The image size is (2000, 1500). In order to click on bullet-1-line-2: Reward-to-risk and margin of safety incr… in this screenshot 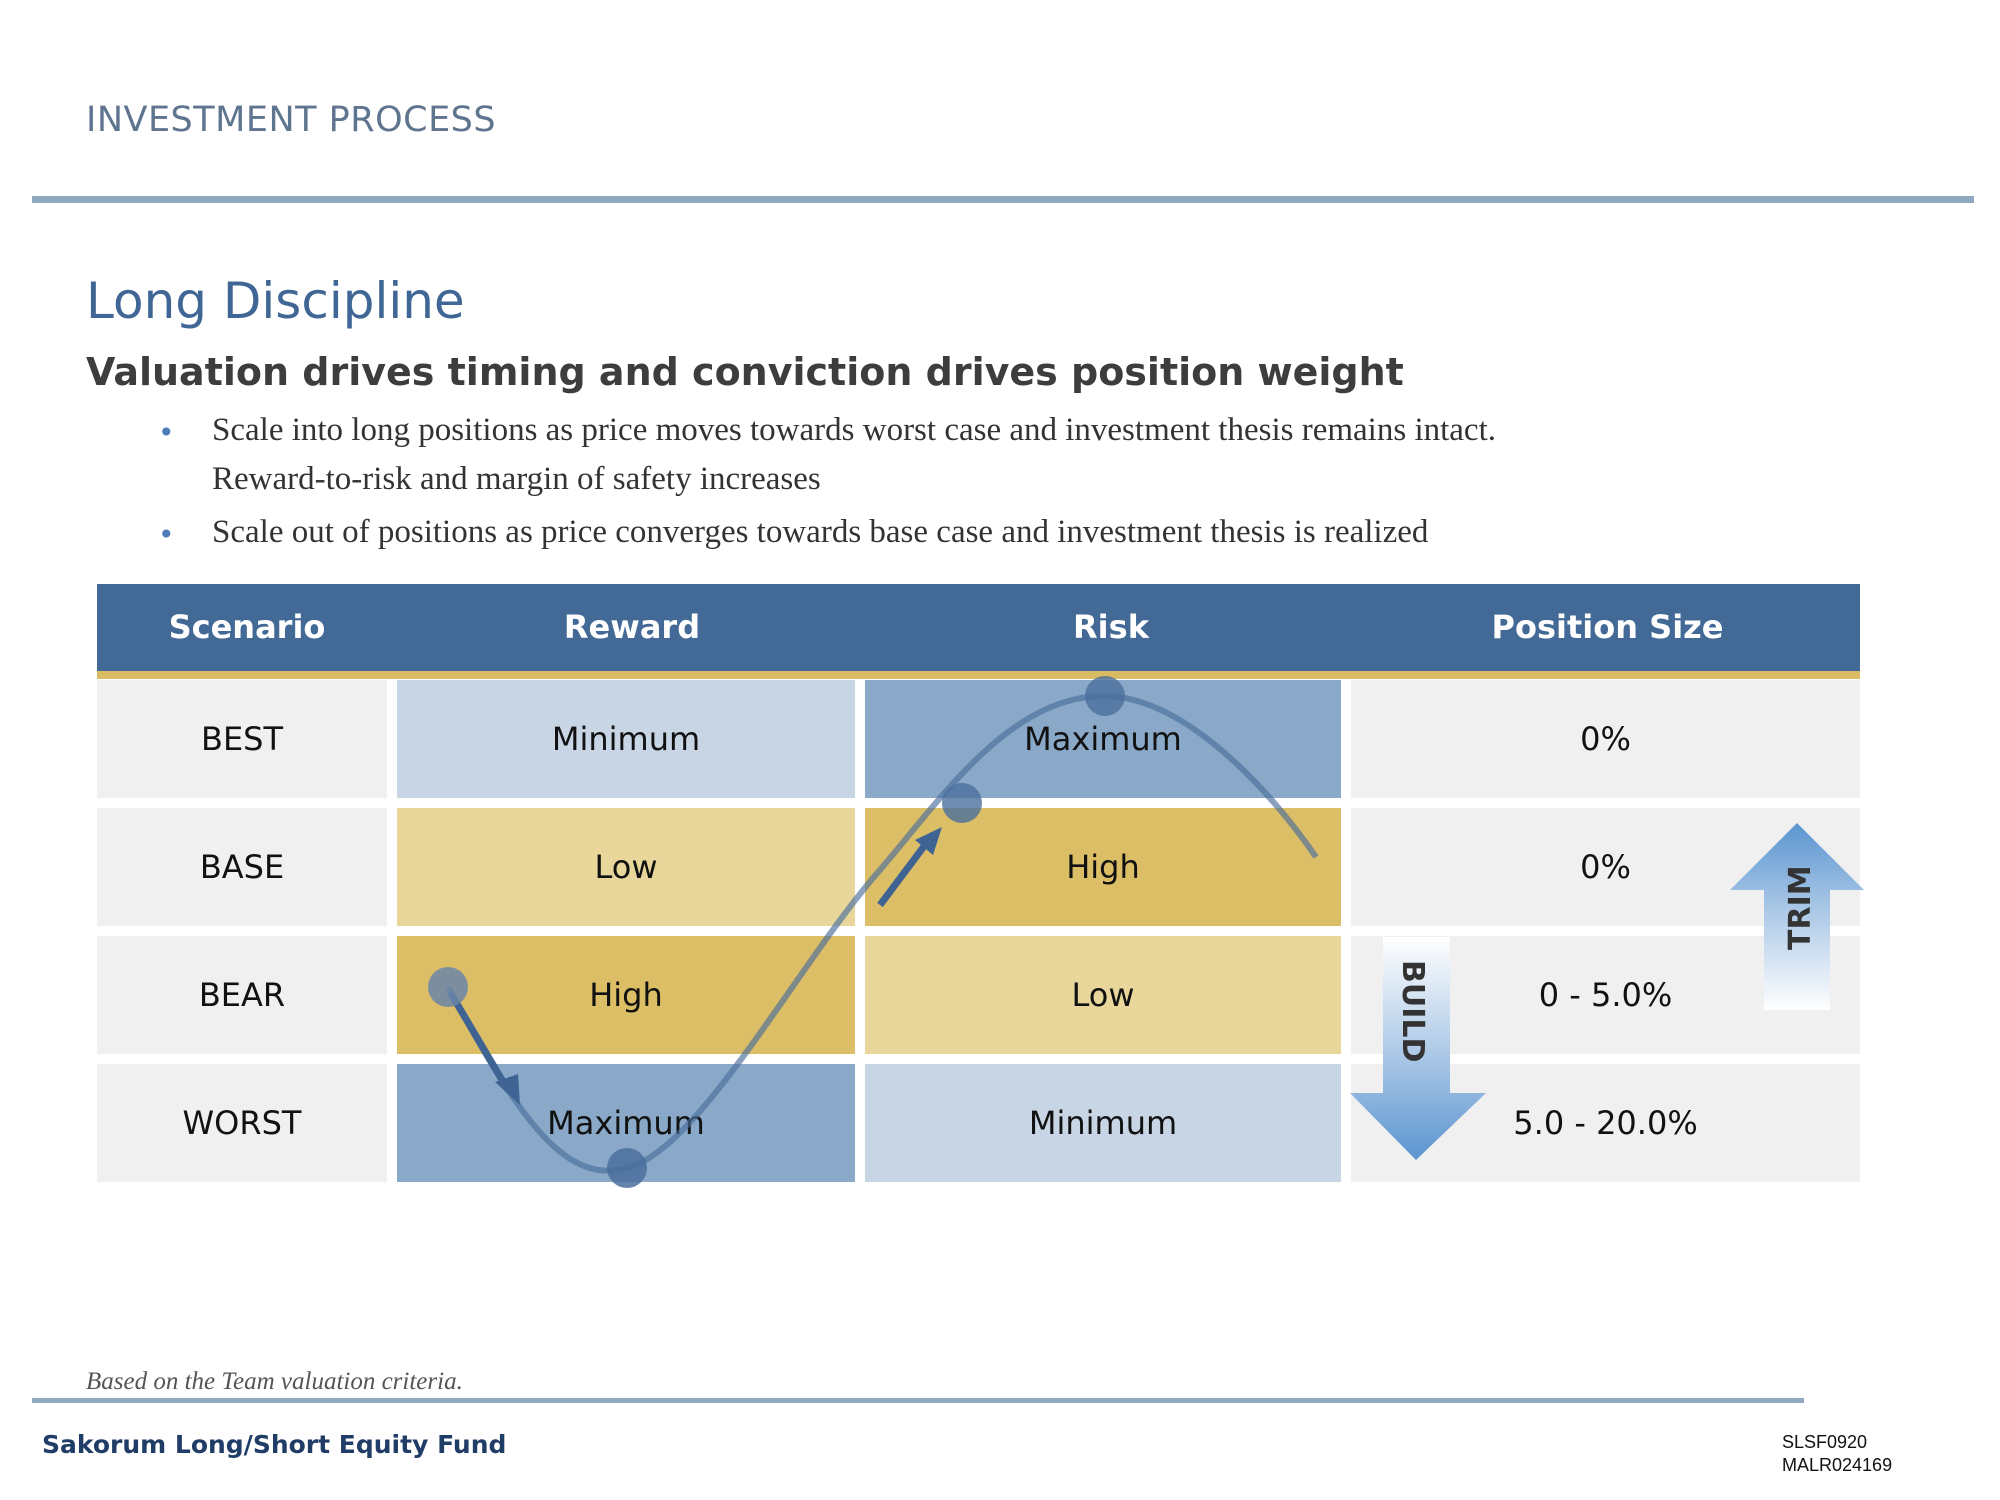, I will do `click(516, 479)`.